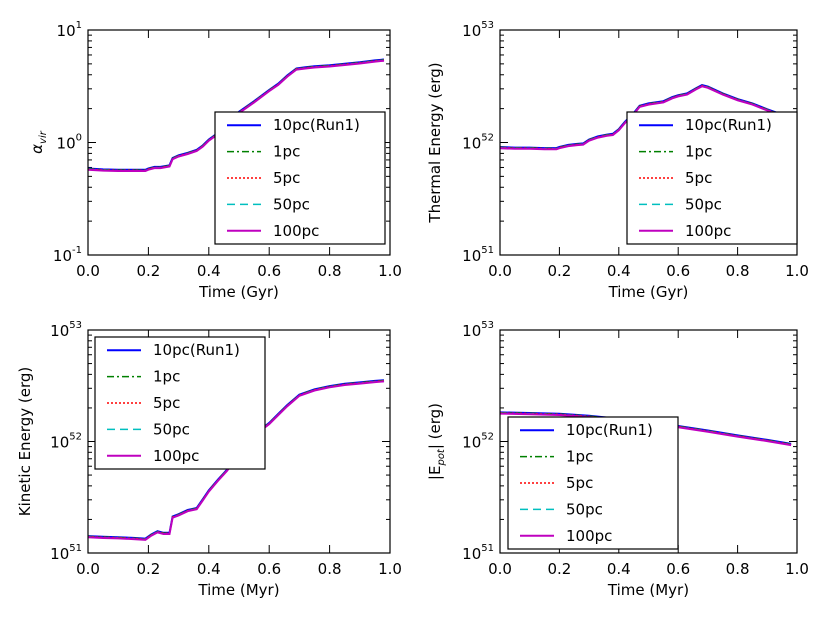 This screenshot has width=830, height=623. I want to click on y-tick-label: 10⁰, so click(69, 143).